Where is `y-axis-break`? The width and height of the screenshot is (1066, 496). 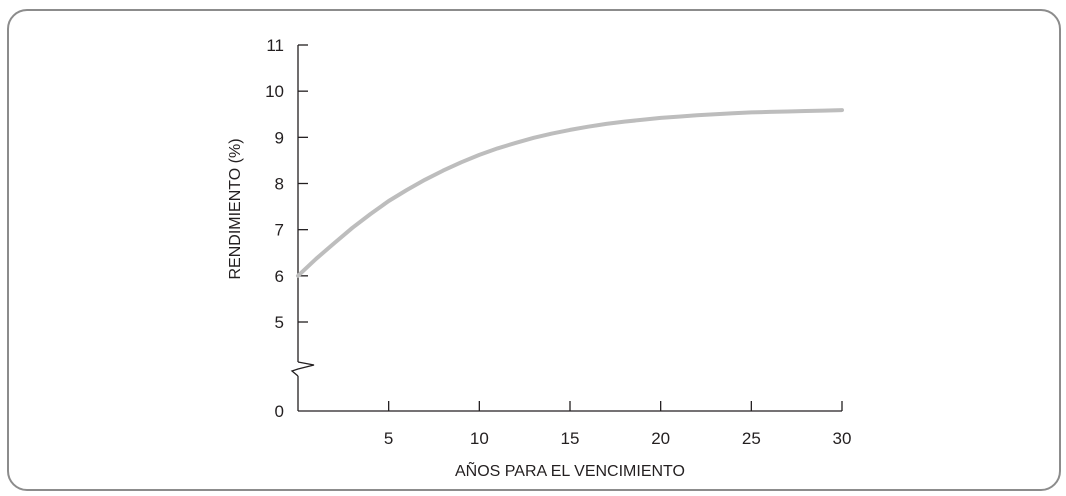
y-axis-break is located at coordinates (302, 369).